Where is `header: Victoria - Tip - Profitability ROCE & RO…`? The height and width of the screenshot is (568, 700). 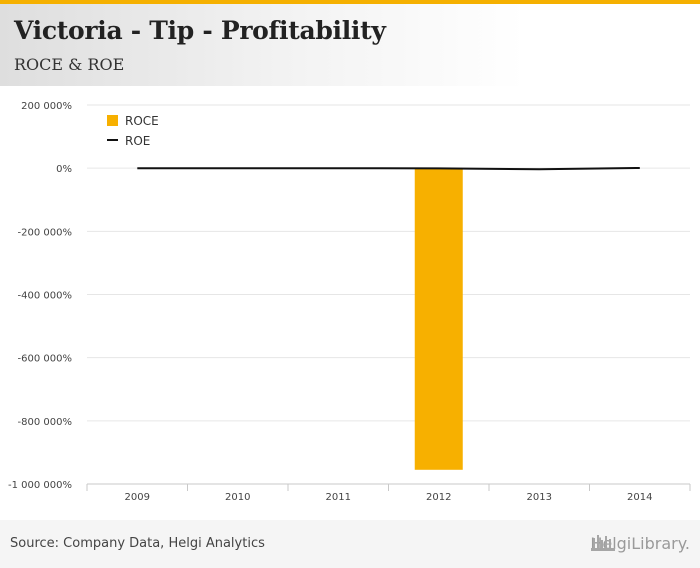
header: Victoria - Tip - Profitability ROCE & RO… is located at coordinates (350, 45).